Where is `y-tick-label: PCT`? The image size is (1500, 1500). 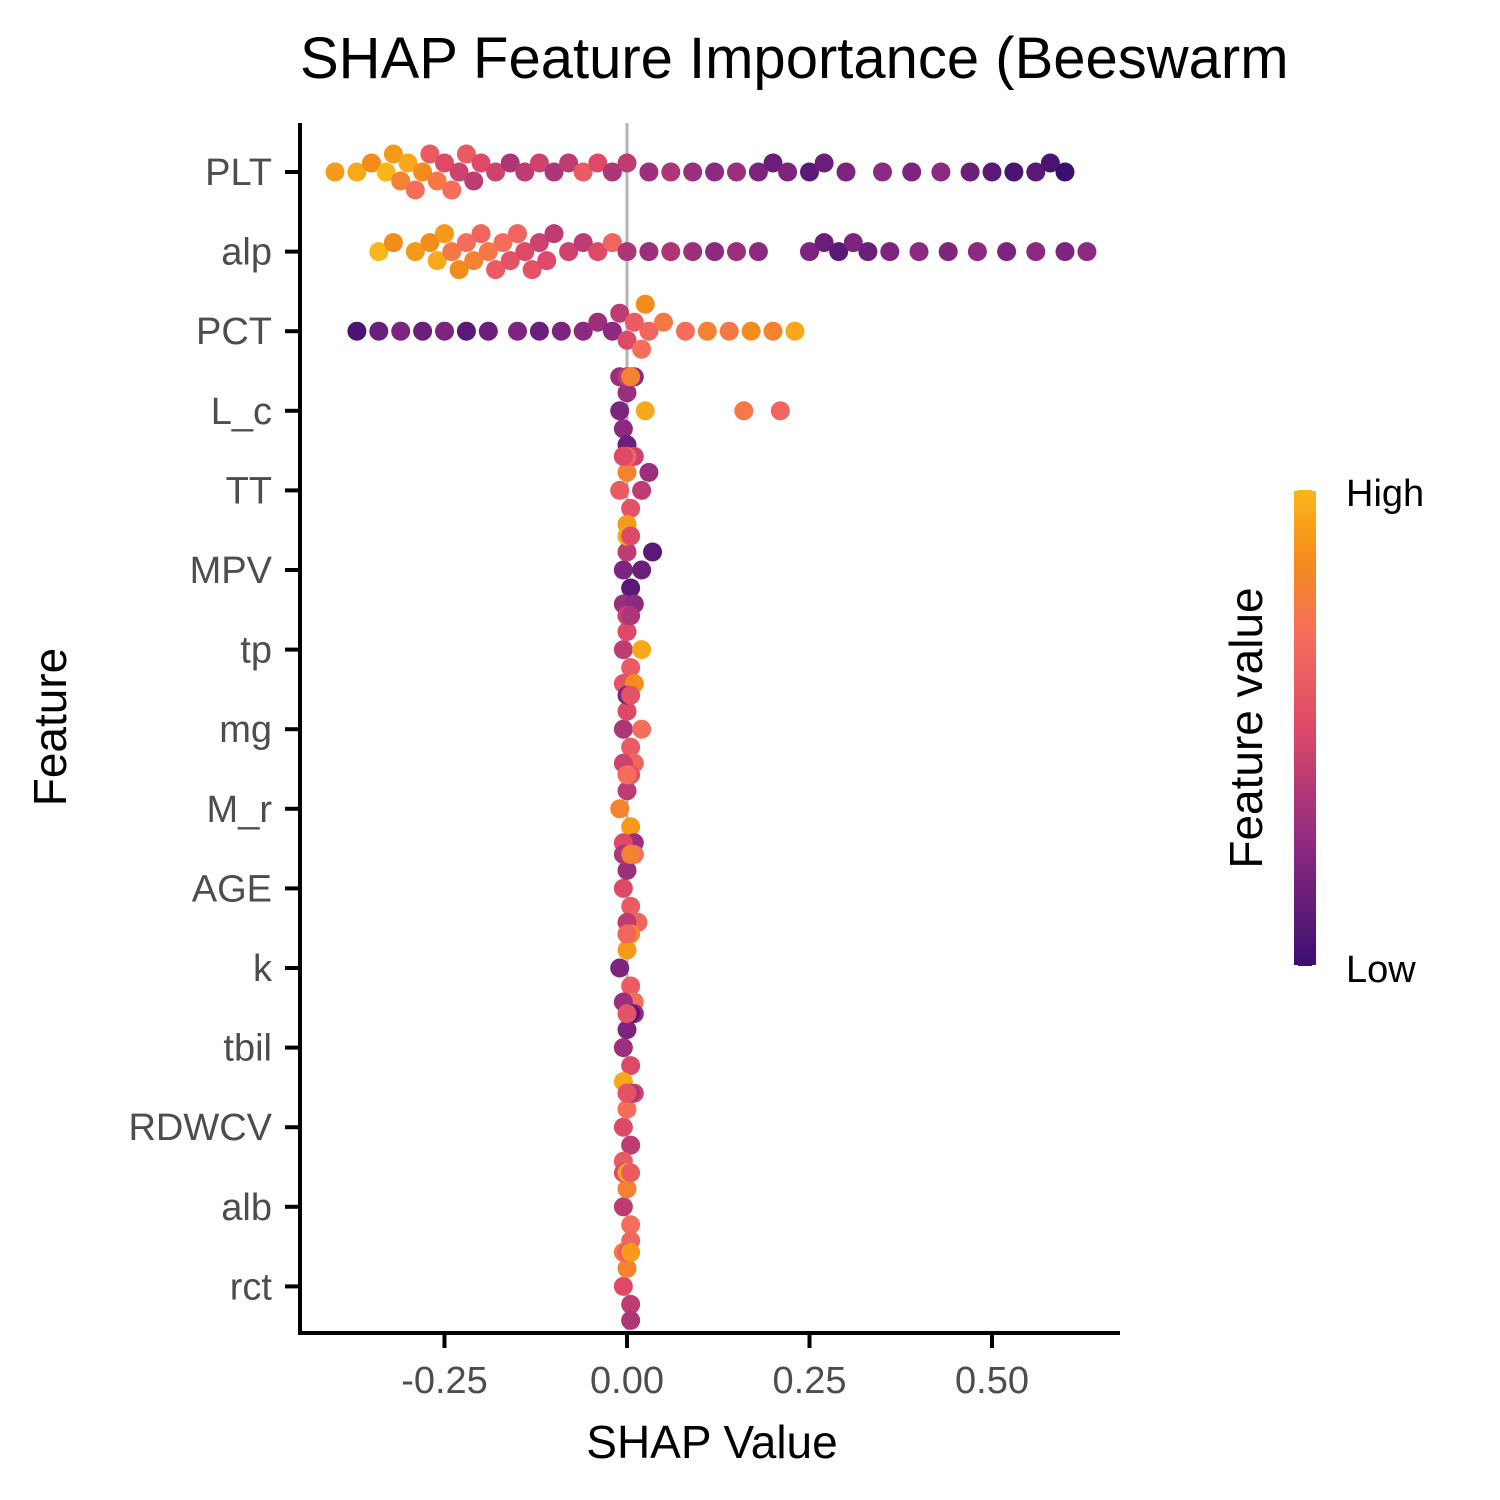
y-tick-label: PCT is located at coordinates (234, 332).